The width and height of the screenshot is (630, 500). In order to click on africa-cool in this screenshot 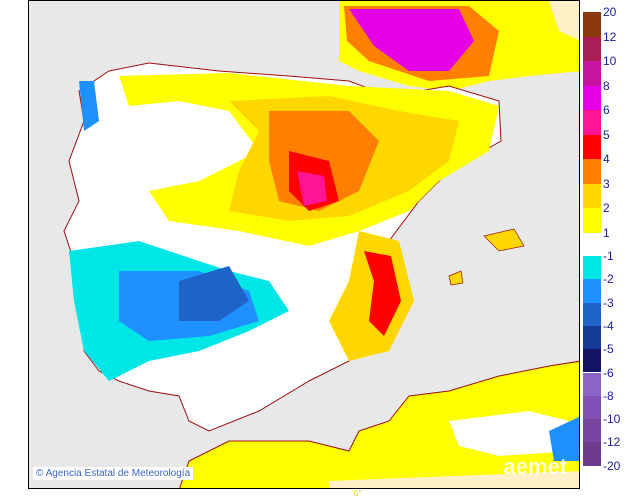, I will do `click(564, 438)`.